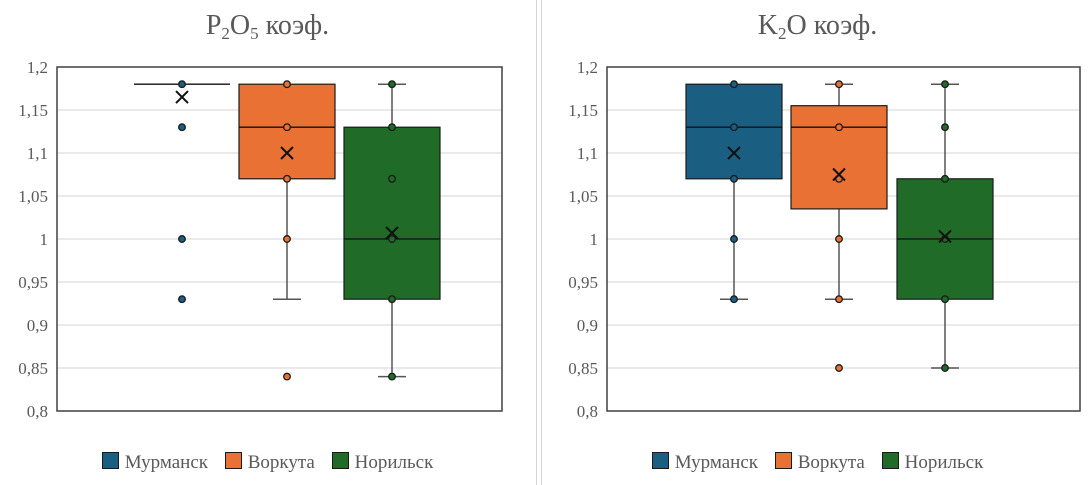 The width and height of the screenshot is (1090, 485). What do you see at coordinates (817, 26) in the screenshot?
I see `chart-title: K2O коэф.` at bounding box center [817, 26].